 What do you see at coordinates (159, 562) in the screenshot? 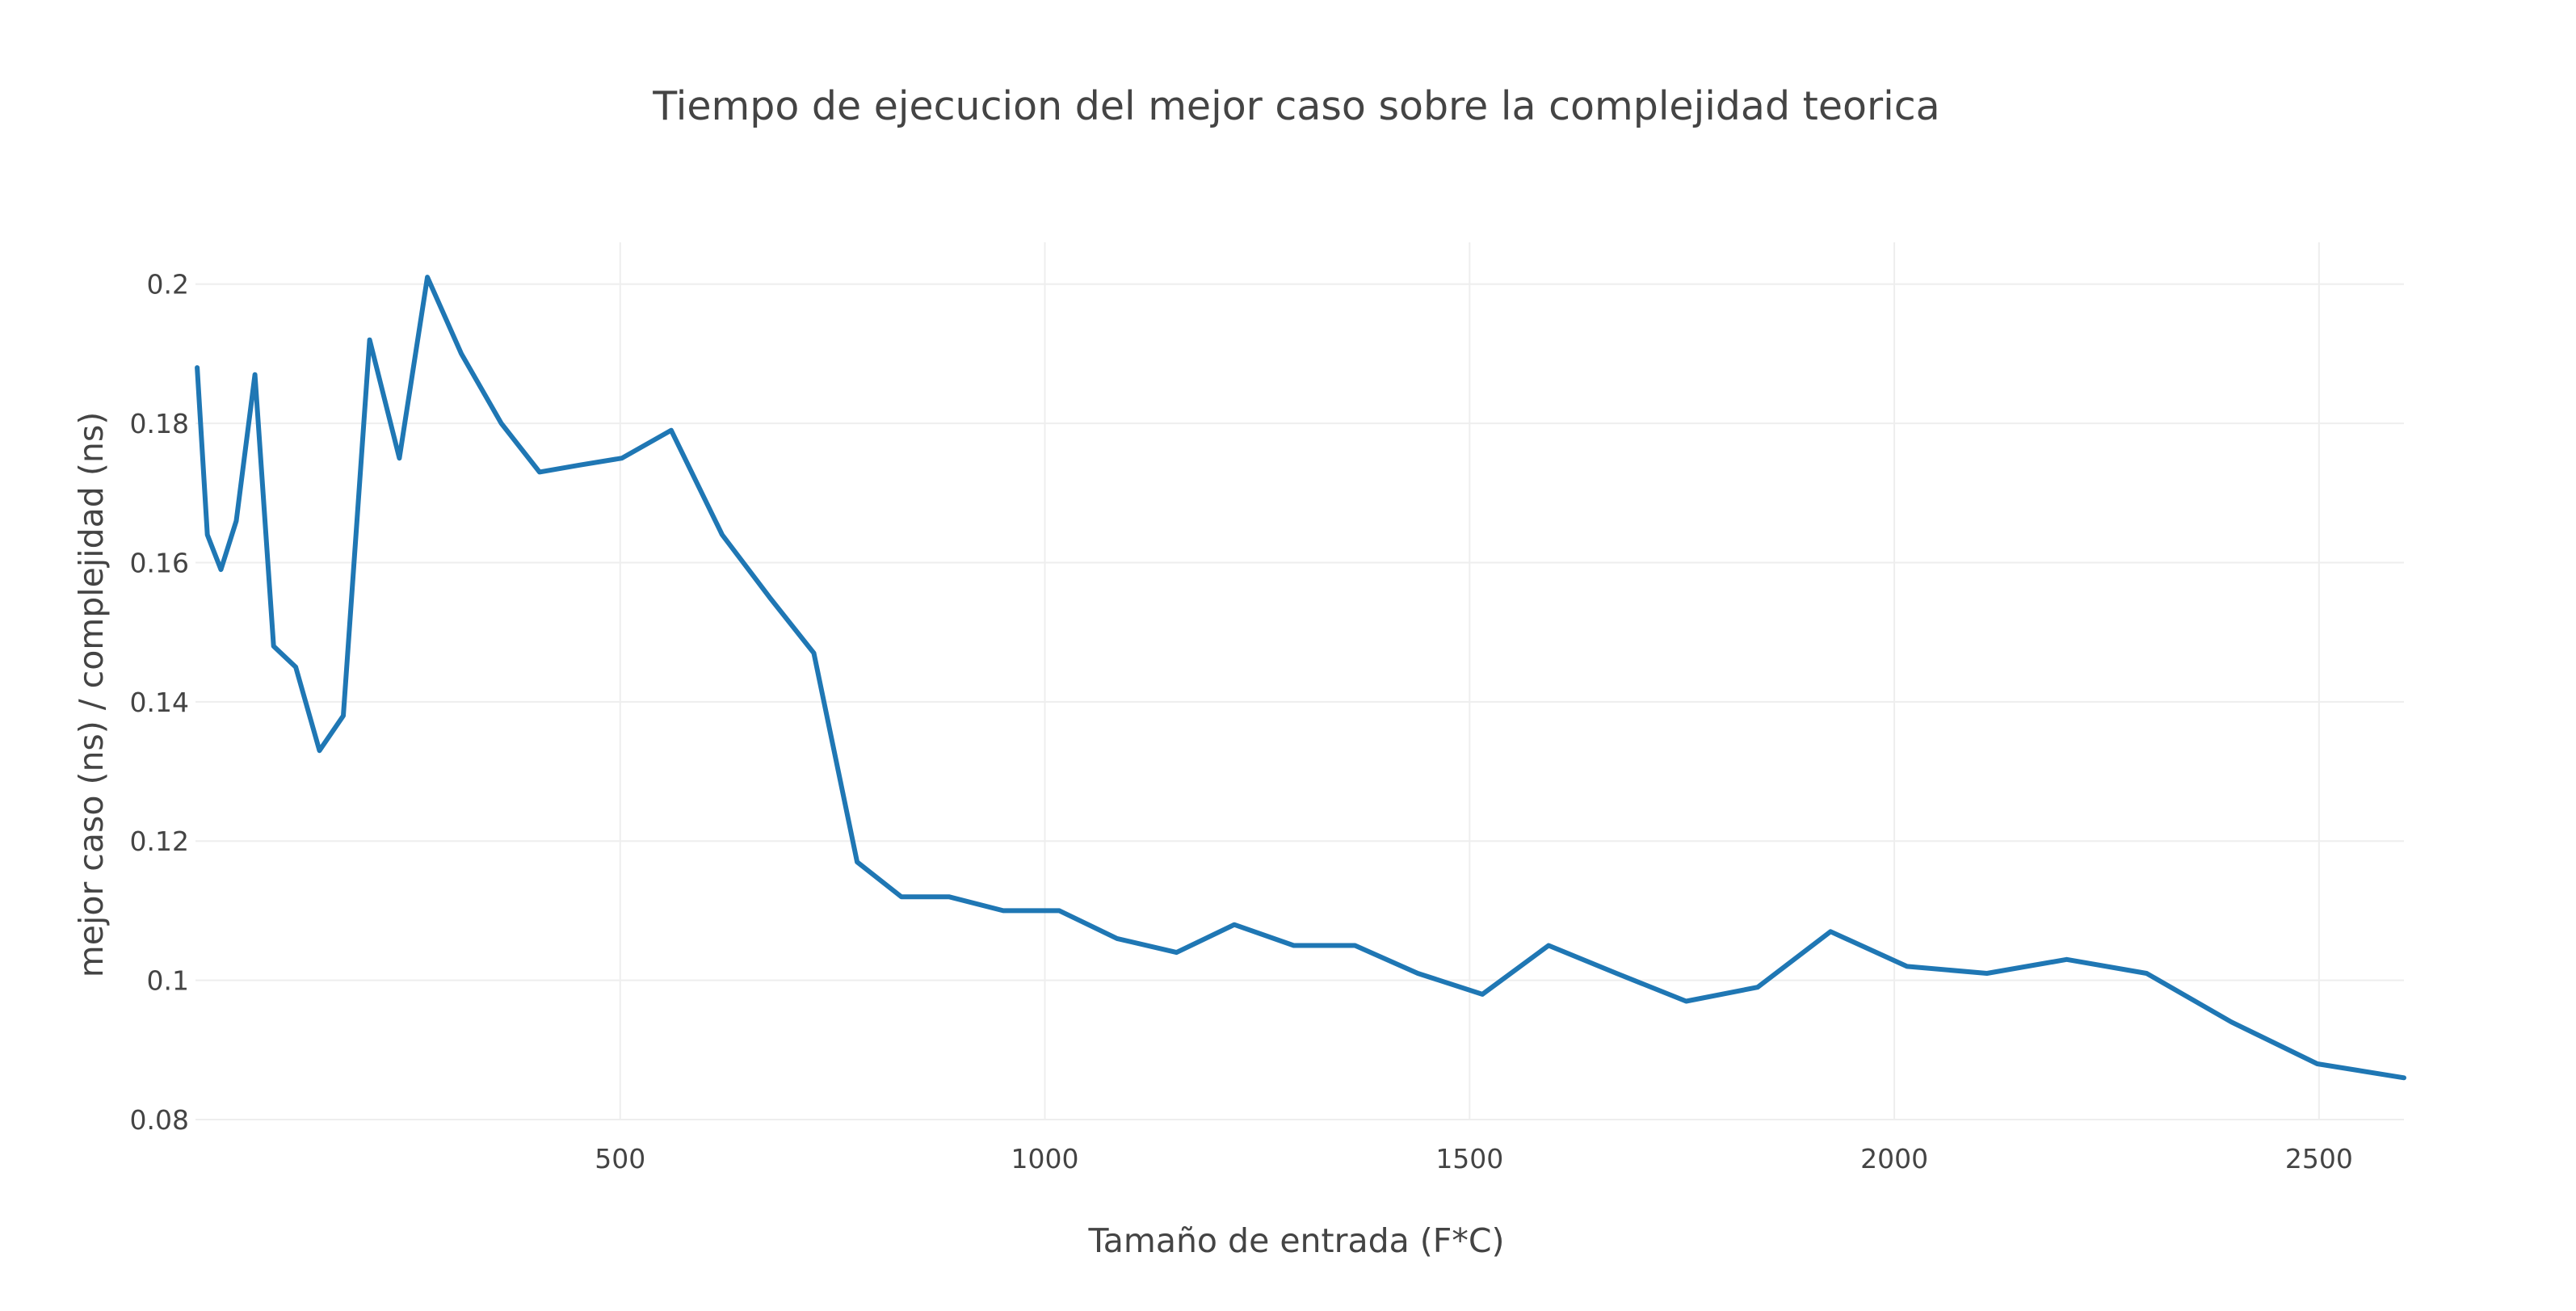
I see `y-tick-label: 0.16` at bounding box center [159, 562].